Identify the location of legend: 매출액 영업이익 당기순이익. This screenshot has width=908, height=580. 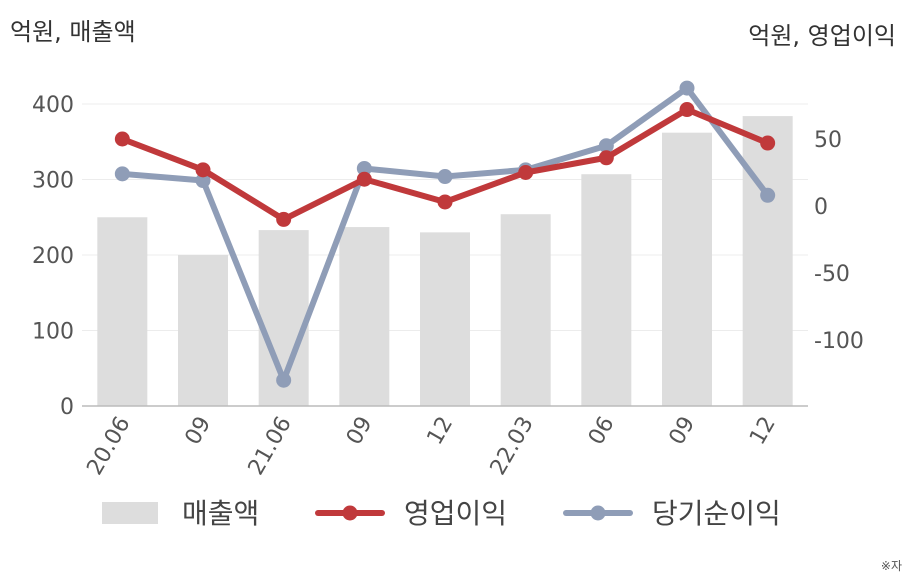
(441, 513).